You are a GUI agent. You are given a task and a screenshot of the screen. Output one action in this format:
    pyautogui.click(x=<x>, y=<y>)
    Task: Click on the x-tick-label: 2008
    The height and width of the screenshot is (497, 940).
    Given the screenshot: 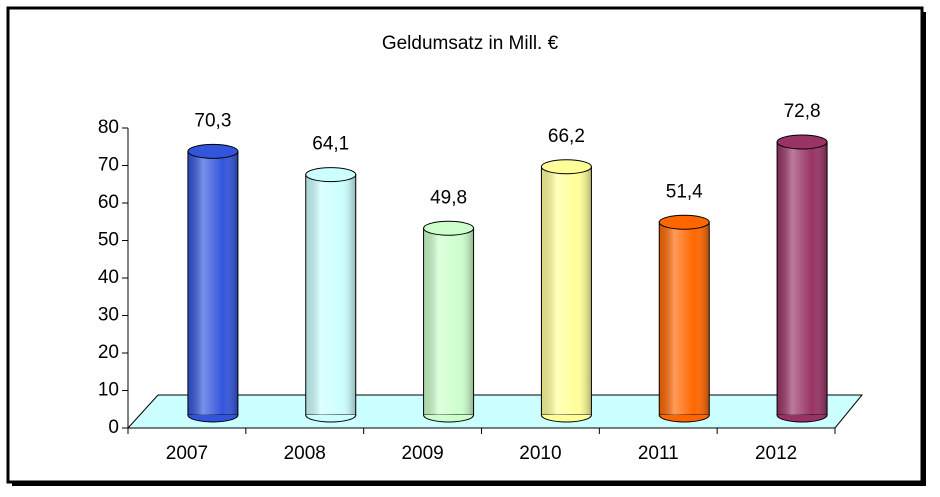 What is the action you would take?
    pyautogui.click(x=305, y=453)
    